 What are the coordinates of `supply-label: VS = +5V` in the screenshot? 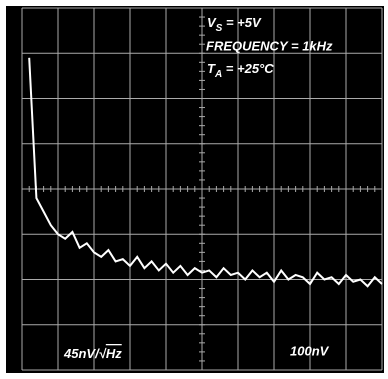 It's located at (234, 24).